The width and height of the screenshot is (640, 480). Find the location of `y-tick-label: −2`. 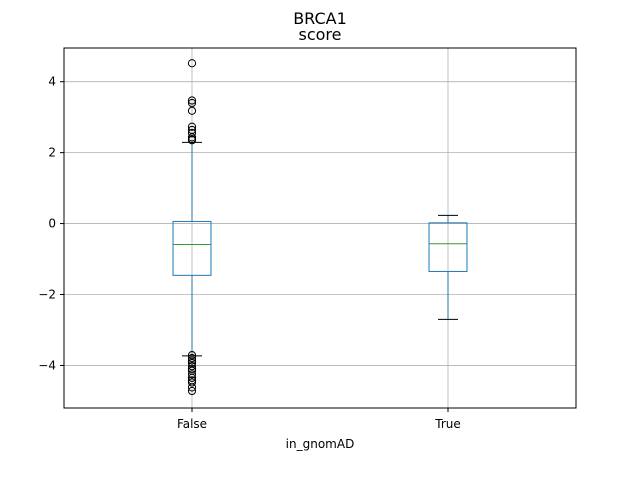

y-tick-label: −2 is located at coordinates (47, 295).